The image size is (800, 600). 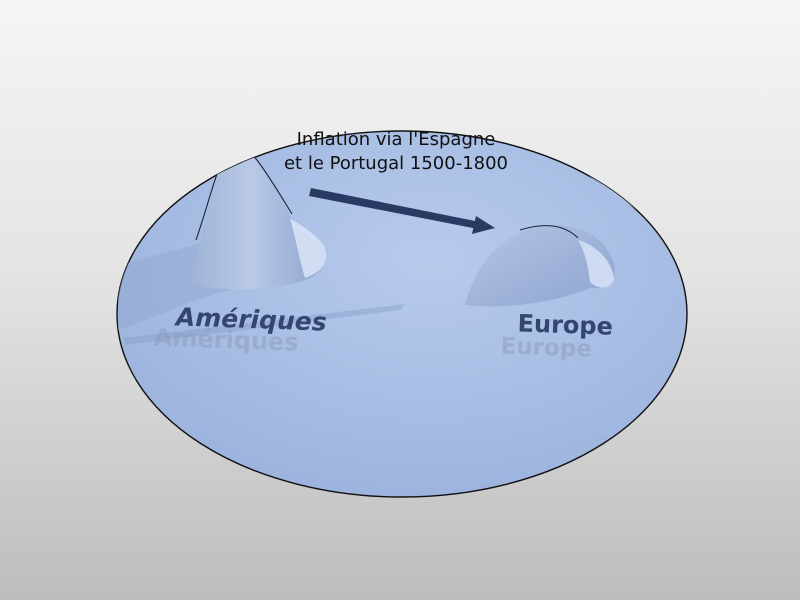 I want to click on arrow-reflection, so click(x=264, y=324).